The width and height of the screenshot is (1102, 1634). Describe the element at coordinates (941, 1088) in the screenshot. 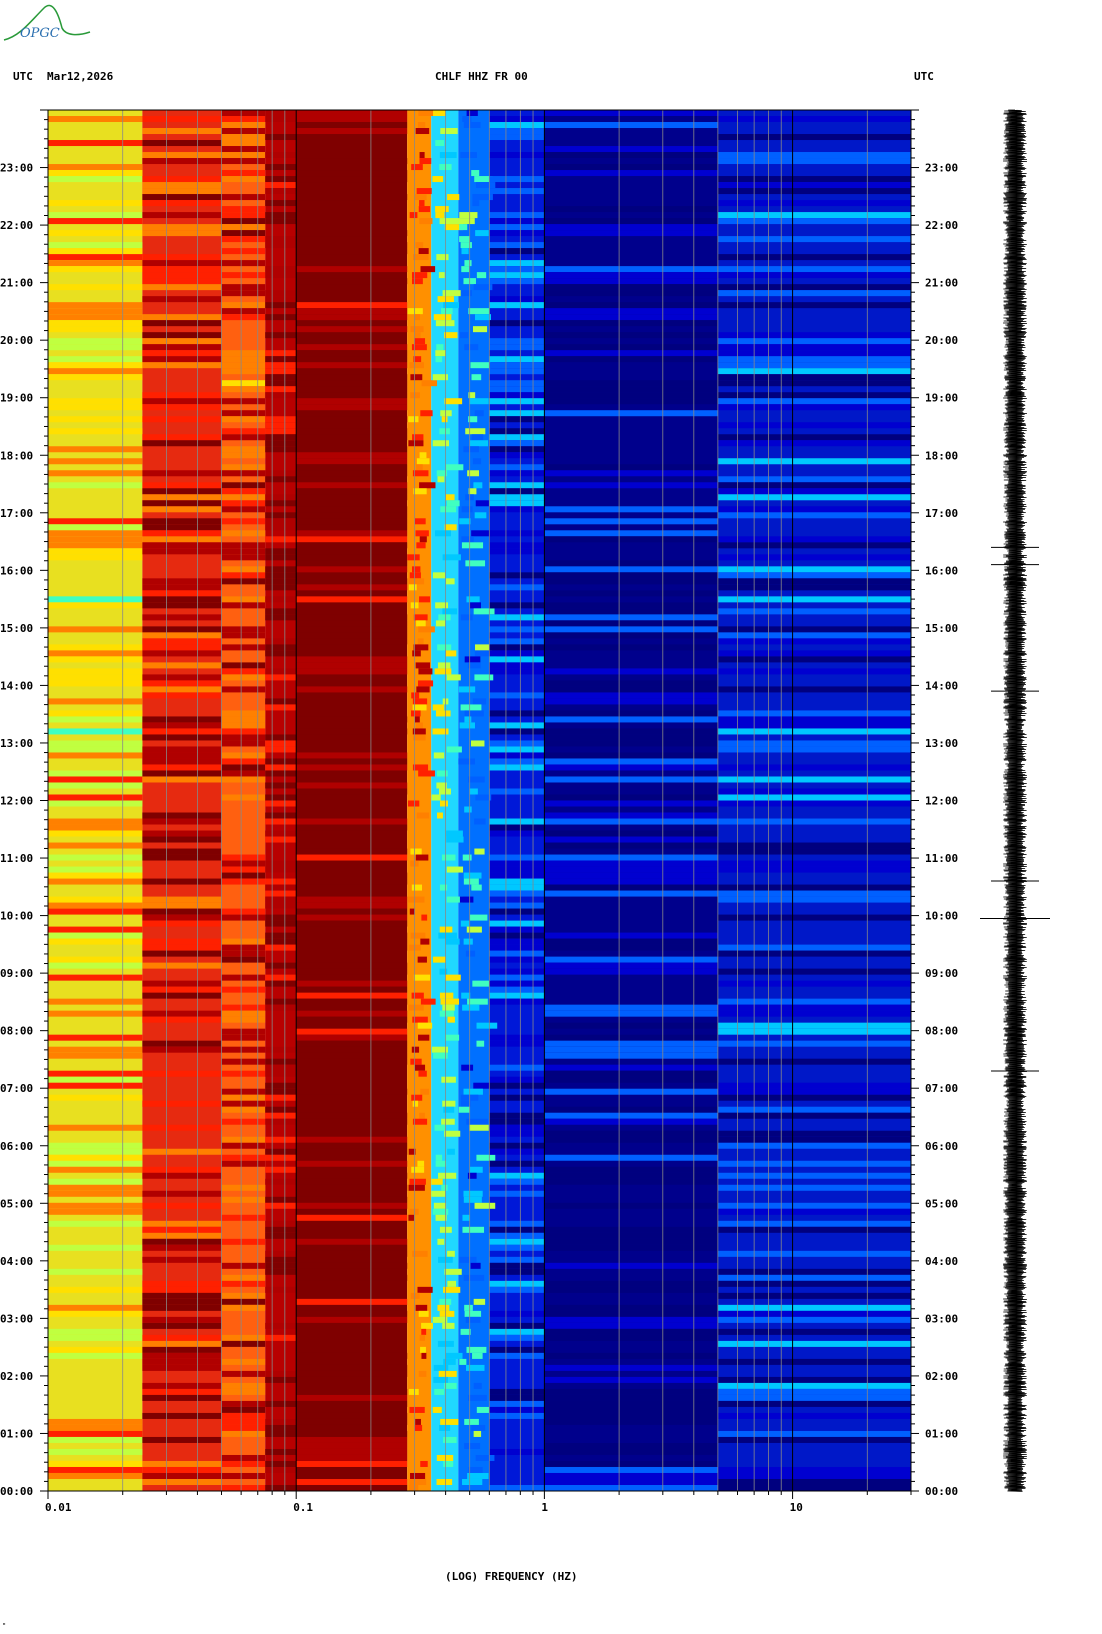

I see `y-tick-label-right: 07:00` at that location.